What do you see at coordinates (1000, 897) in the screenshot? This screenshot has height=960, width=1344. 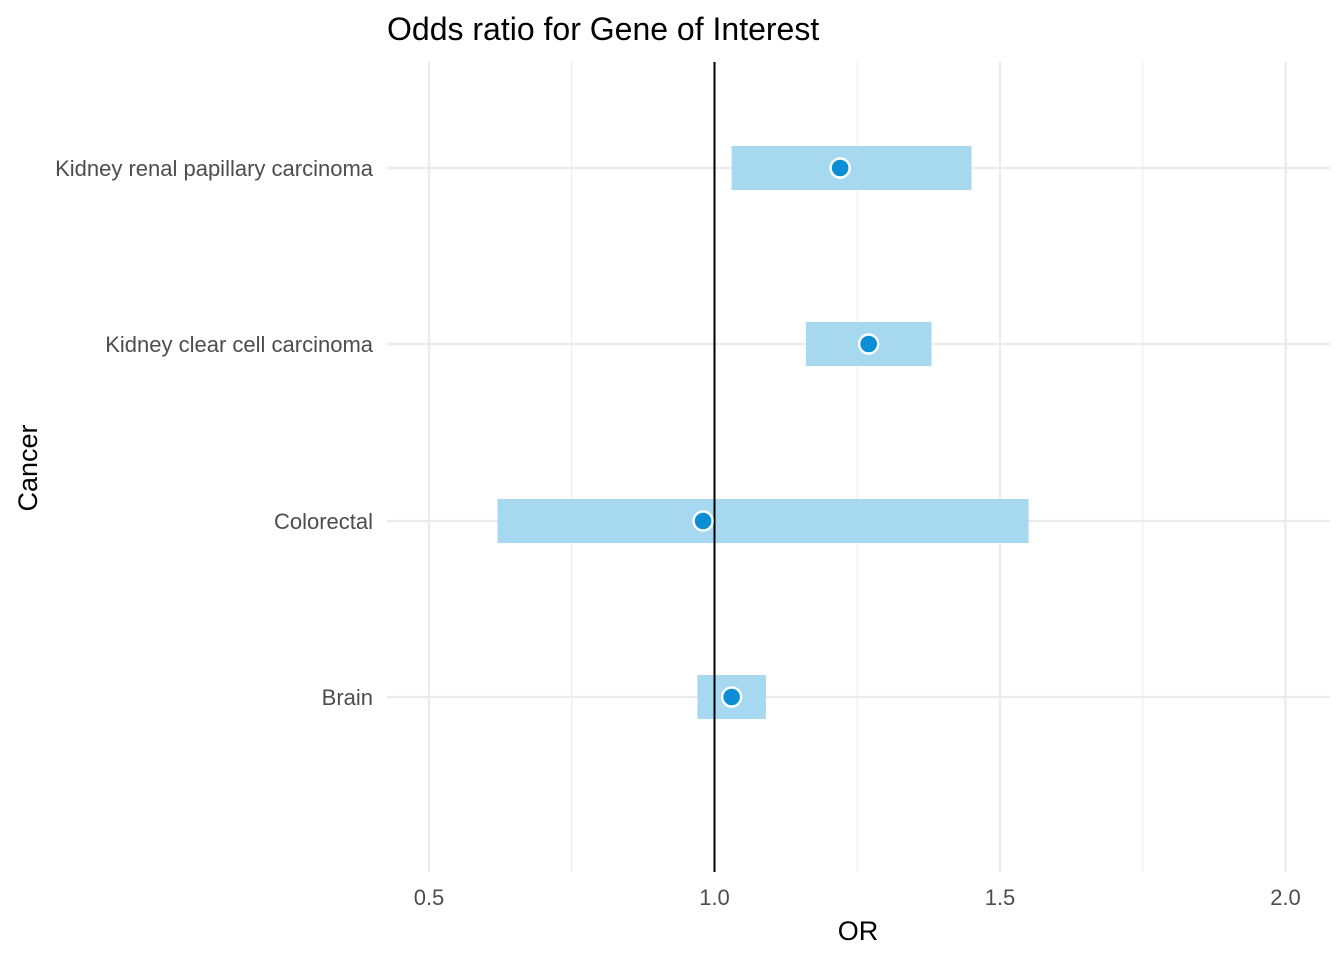 I see `x-tick-label: 1.5` at bounding box center [1000, 897].